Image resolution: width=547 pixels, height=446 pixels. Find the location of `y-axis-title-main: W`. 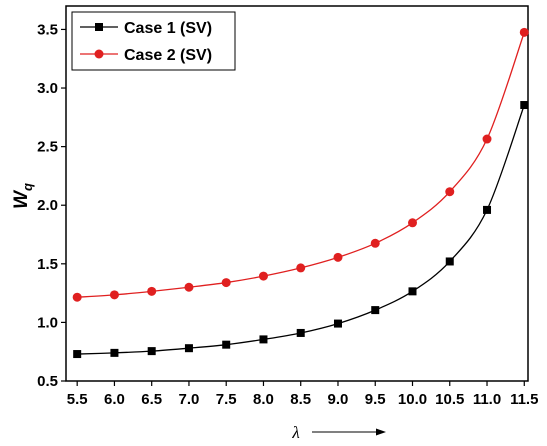

y-axis-title-main: W is located at coordinates (21, 199).